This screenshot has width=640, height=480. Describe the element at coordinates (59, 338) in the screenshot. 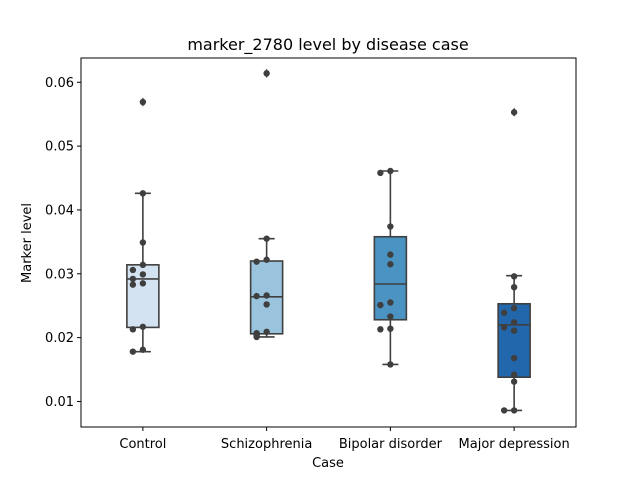

I see `y-tick-label: 0.02` at that location.